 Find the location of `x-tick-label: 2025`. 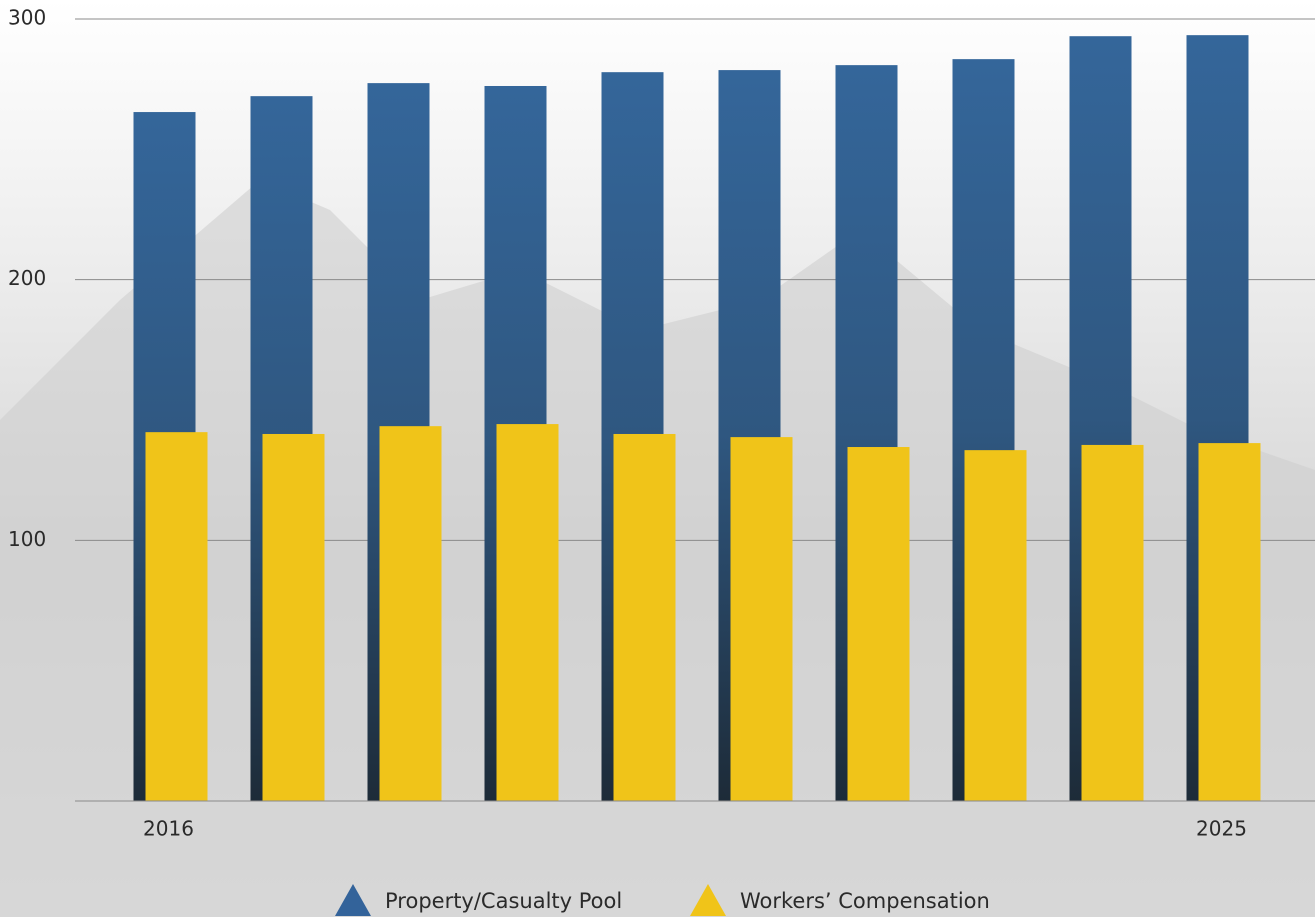

x-tick-label: 2025 is located at coordinates (1221, 829).